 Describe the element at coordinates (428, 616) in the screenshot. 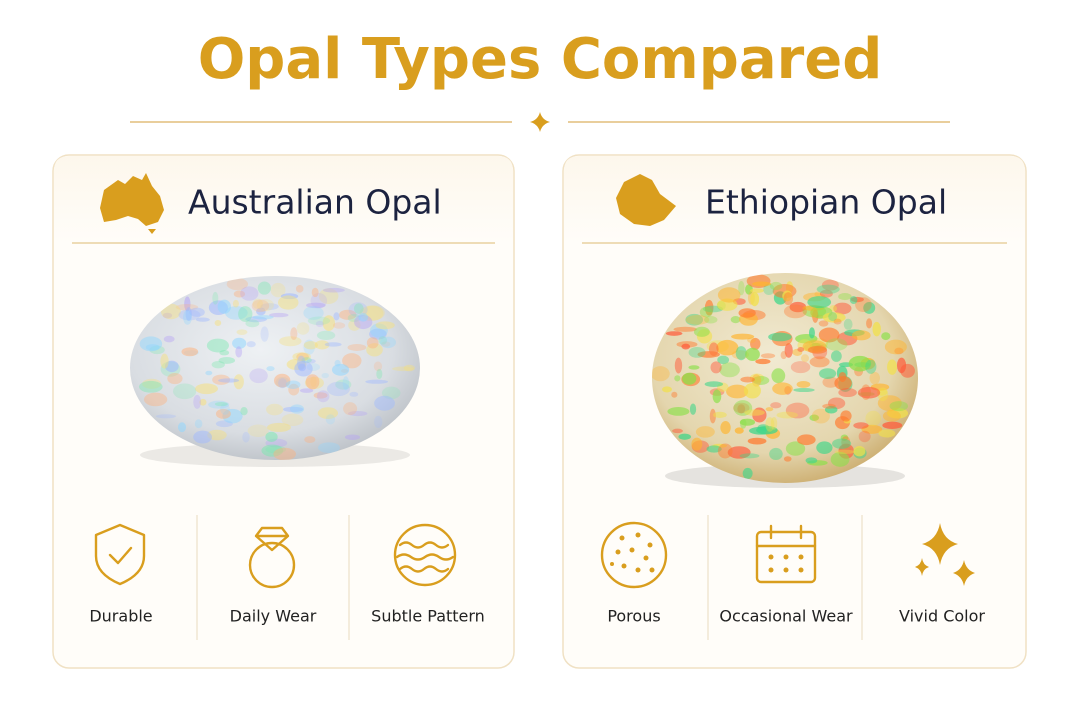

I see `feature-label: Subtle Pattern` at that location.